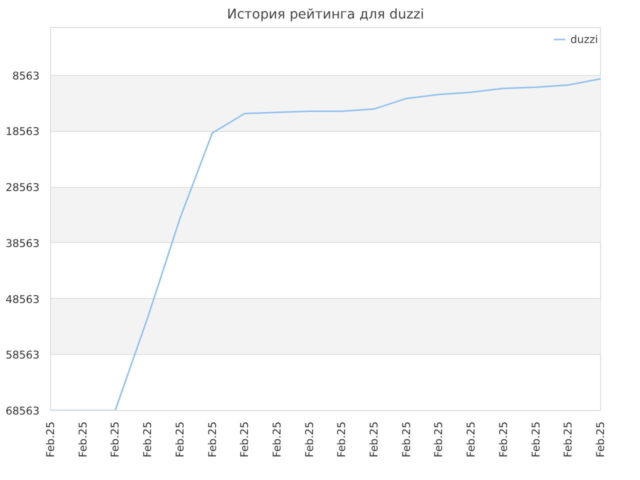 The image size is (640, 480). Describe the element at coordinates (325, 15) in the screenshot. I see `chart-title: История рейтинга для duzzi` at that location.